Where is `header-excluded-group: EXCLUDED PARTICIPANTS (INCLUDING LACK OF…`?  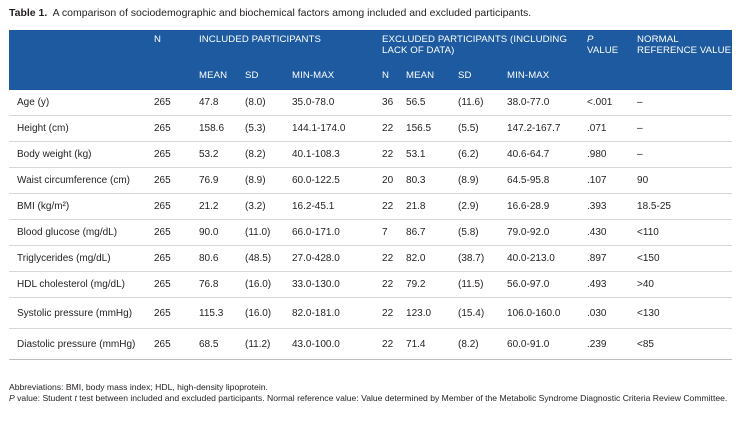 header-excluded-group: EXCLUDED PARTICIPANTS (INCLUDING LACK OF… is located at coordinates (485, 49).